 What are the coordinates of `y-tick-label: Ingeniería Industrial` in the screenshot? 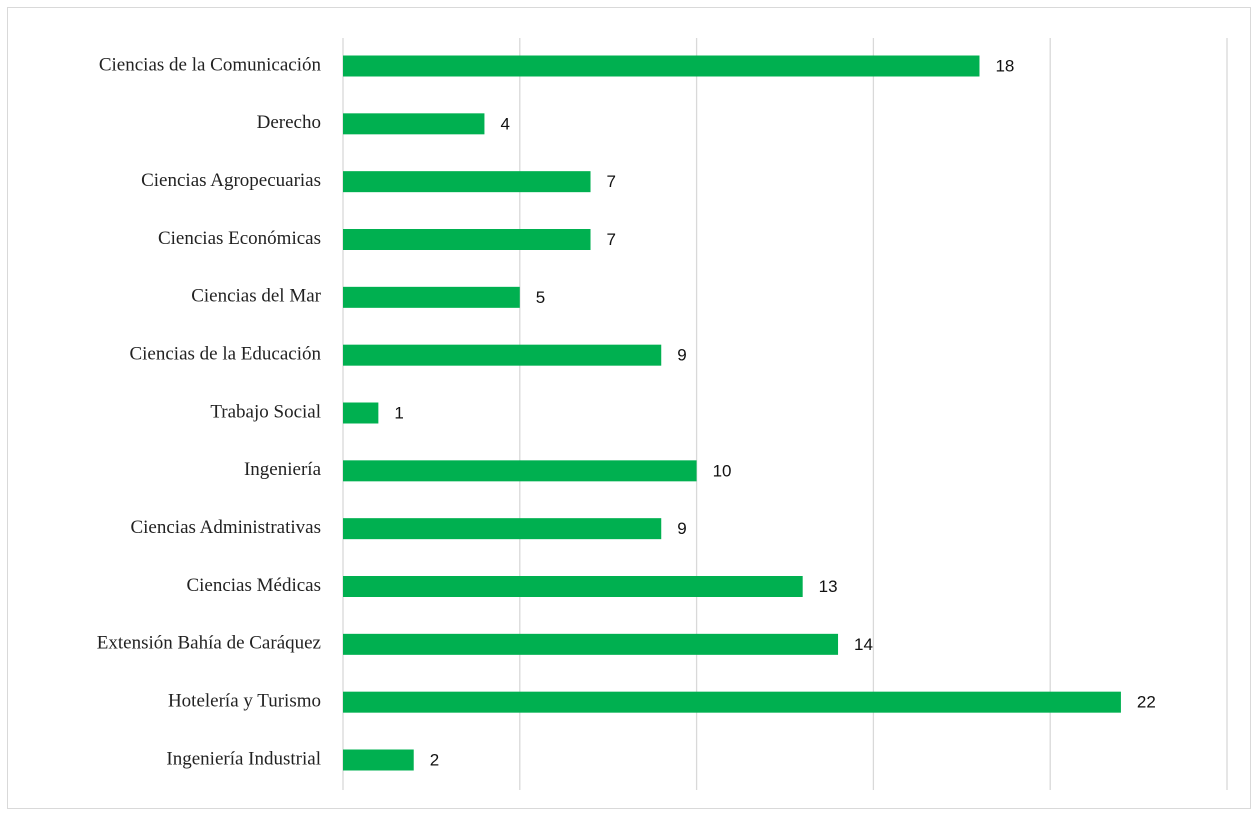 It's located at (243, 758).